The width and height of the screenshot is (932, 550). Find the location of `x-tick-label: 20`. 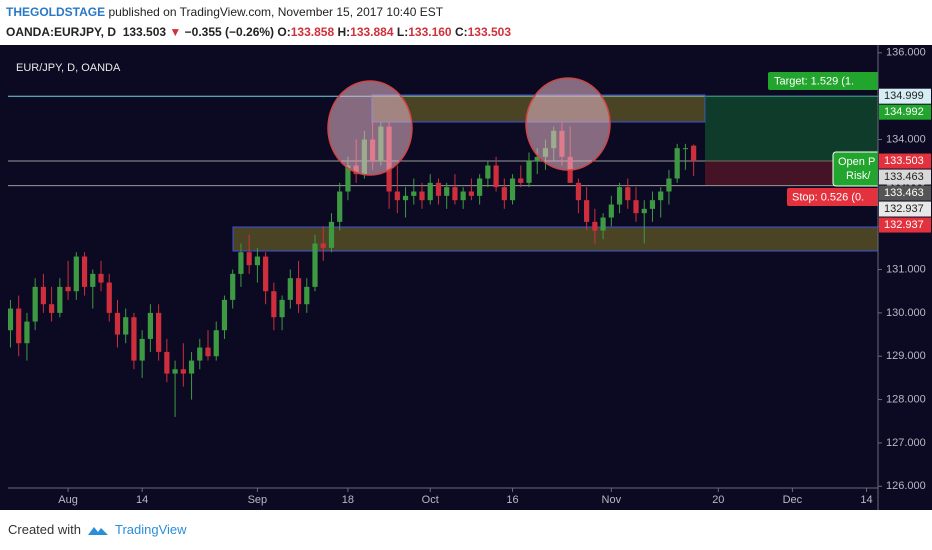

x-tick-label: 20 is located at coordinates (718, 500).